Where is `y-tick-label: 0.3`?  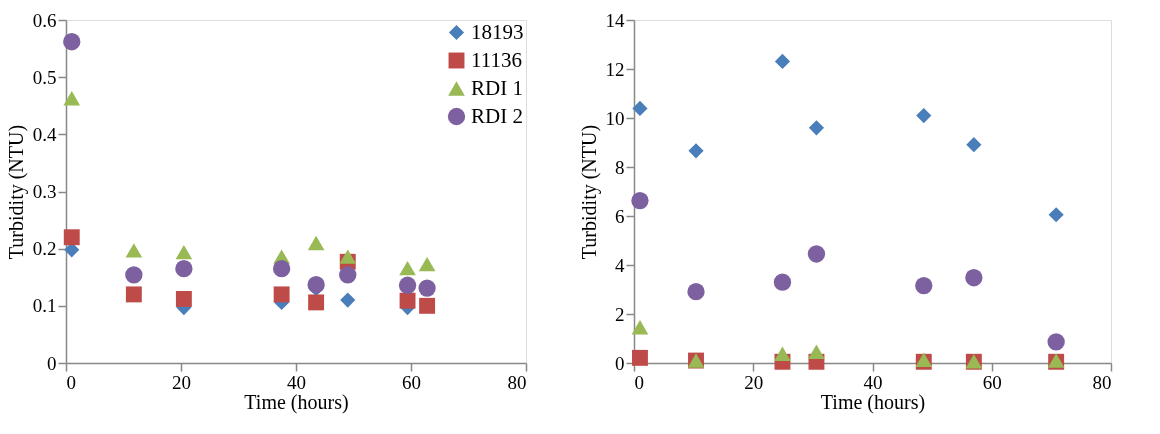 y-tick-label: 0.3 is located at coordinates (44, 191).